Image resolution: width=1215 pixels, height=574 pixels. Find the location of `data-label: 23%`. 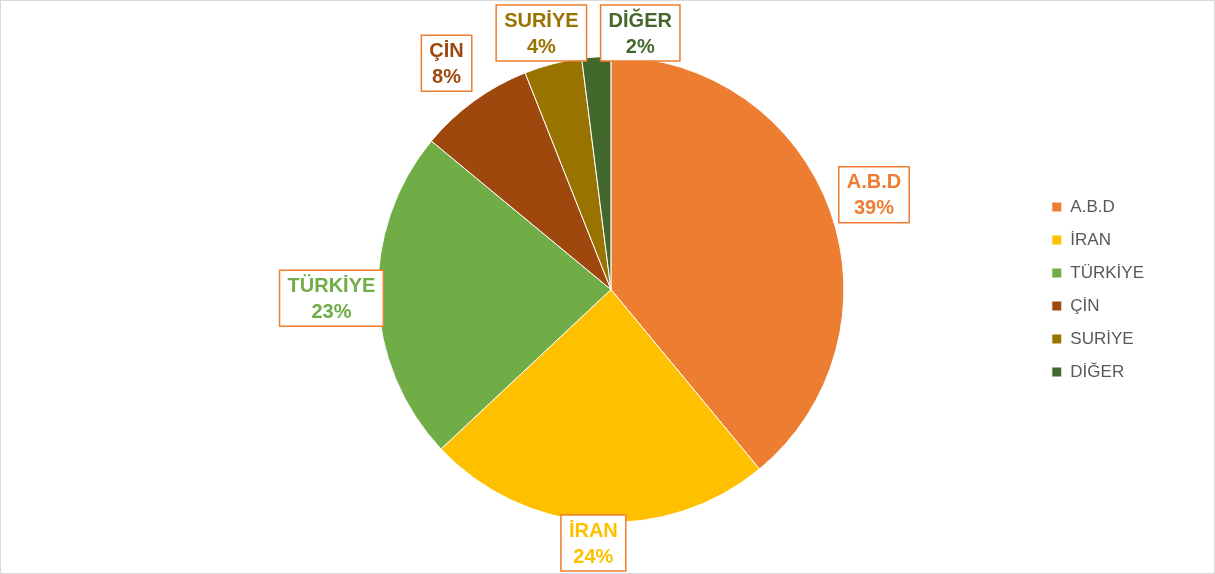

data-label: 23% is located at coordinates (331, 310).